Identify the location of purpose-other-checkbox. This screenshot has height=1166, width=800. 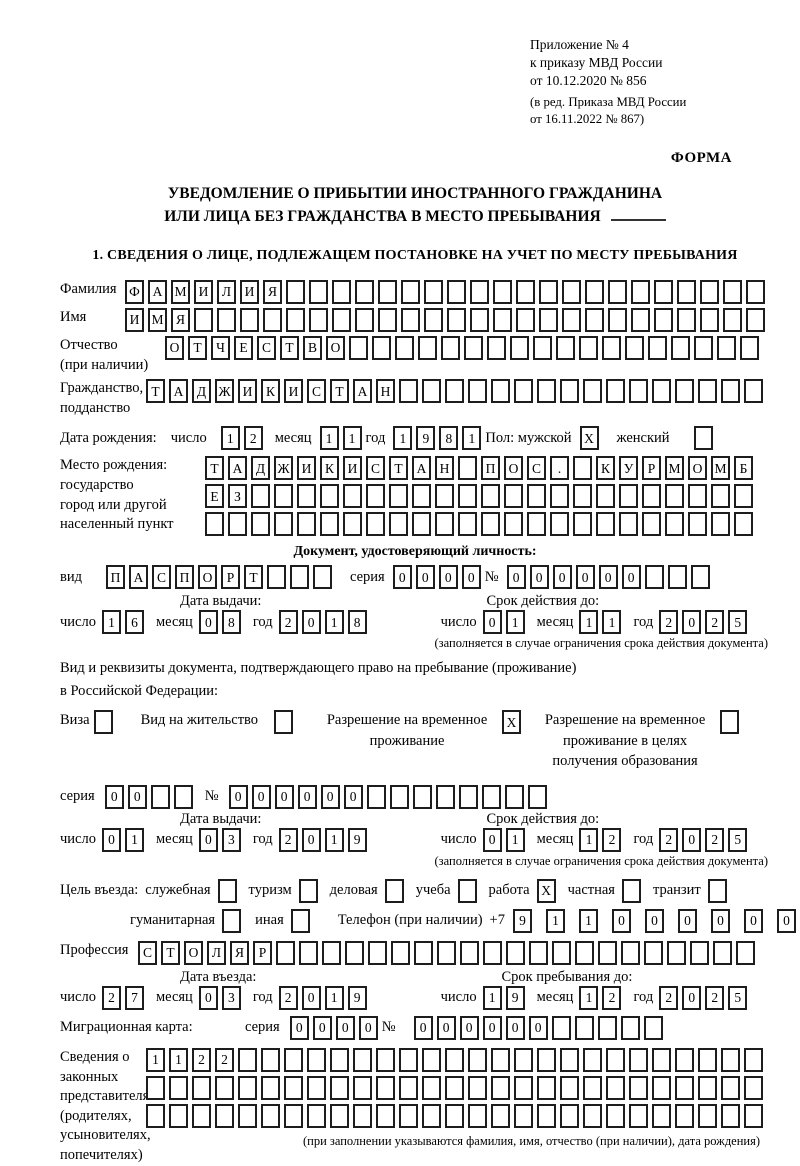
(300, 921).